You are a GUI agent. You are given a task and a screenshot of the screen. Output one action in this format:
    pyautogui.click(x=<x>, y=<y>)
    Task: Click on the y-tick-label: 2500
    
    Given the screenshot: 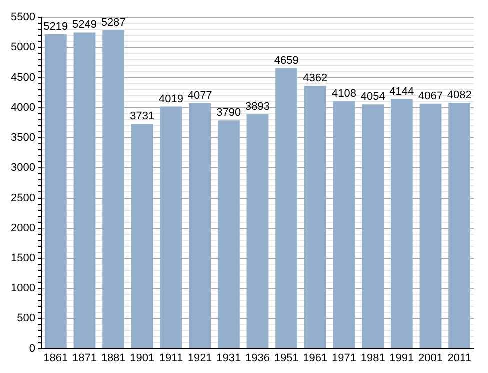 What is the action you would take?
    pyautogui.click(x=23, y=198)
    